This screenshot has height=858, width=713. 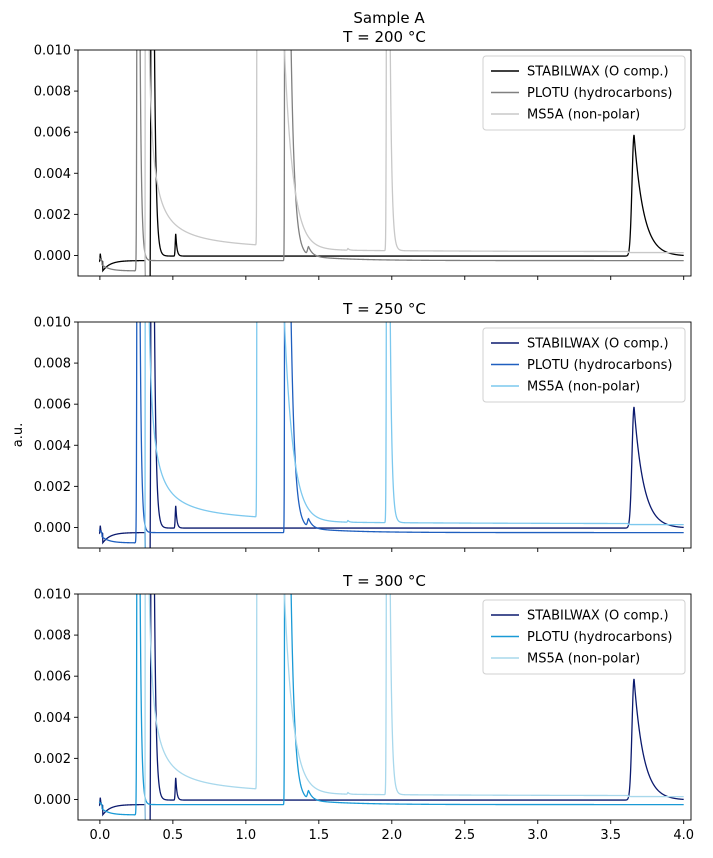 I want to click on y-axis-label: a.u., so click(x=18, y=435).